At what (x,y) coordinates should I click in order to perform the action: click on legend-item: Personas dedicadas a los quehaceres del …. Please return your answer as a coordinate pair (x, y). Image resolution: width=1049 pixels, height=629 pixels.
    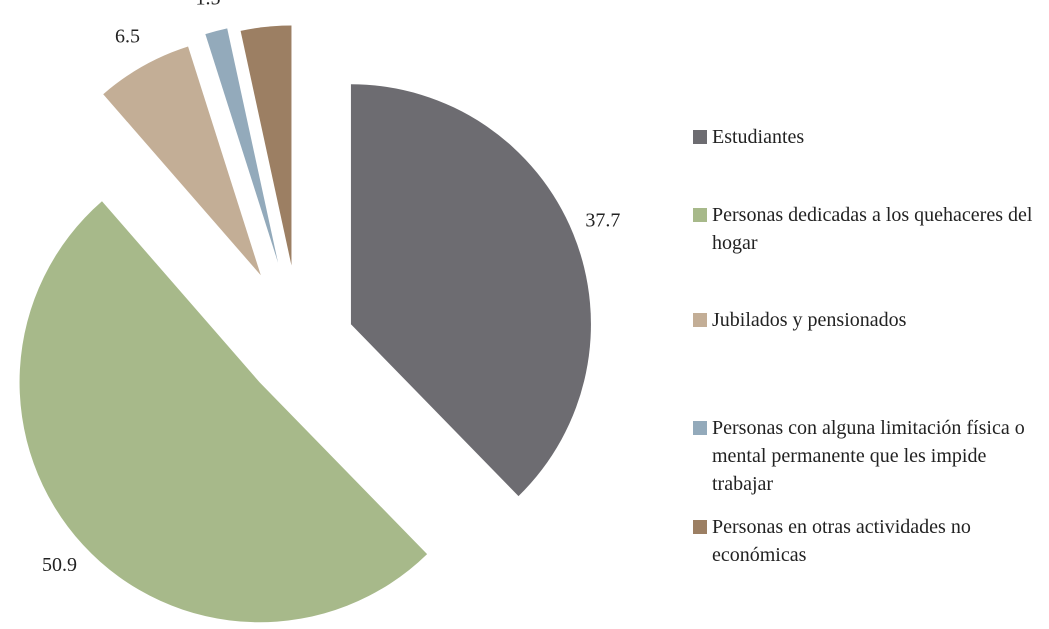
    Looking at the image, I should click on (867, 229).